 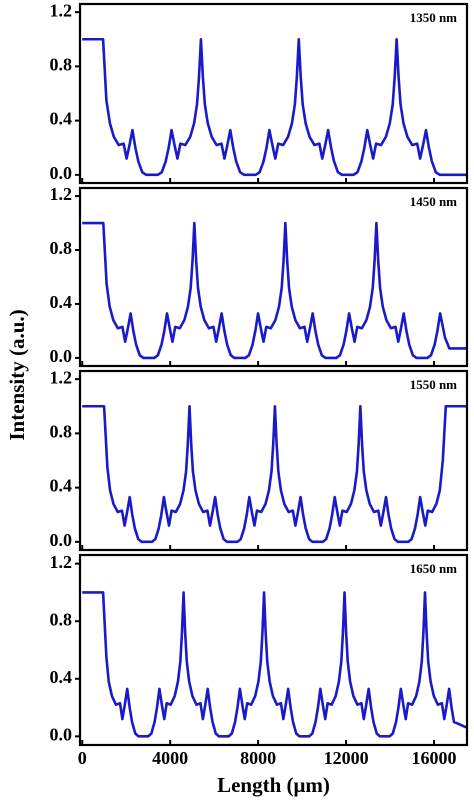 I want to click on x-tick-label: 12000, so click(x=346, y=758).